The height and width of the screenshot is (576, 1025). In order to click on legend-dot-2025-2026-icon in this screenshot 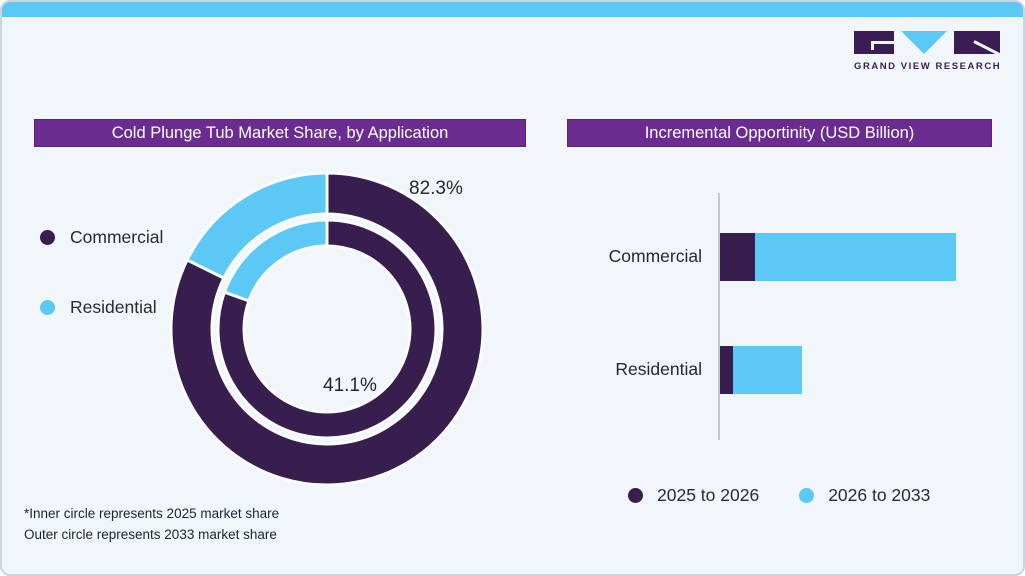, I will do `click(635, 495)`.